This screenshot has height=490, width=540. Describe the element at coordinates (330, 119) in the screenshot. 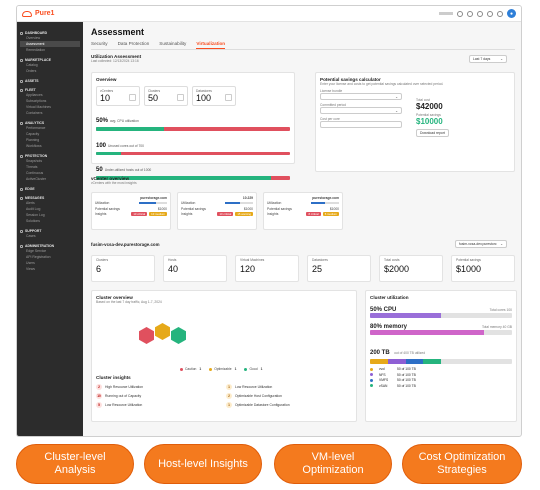

I see `cost-label: Cost per core` at that location.